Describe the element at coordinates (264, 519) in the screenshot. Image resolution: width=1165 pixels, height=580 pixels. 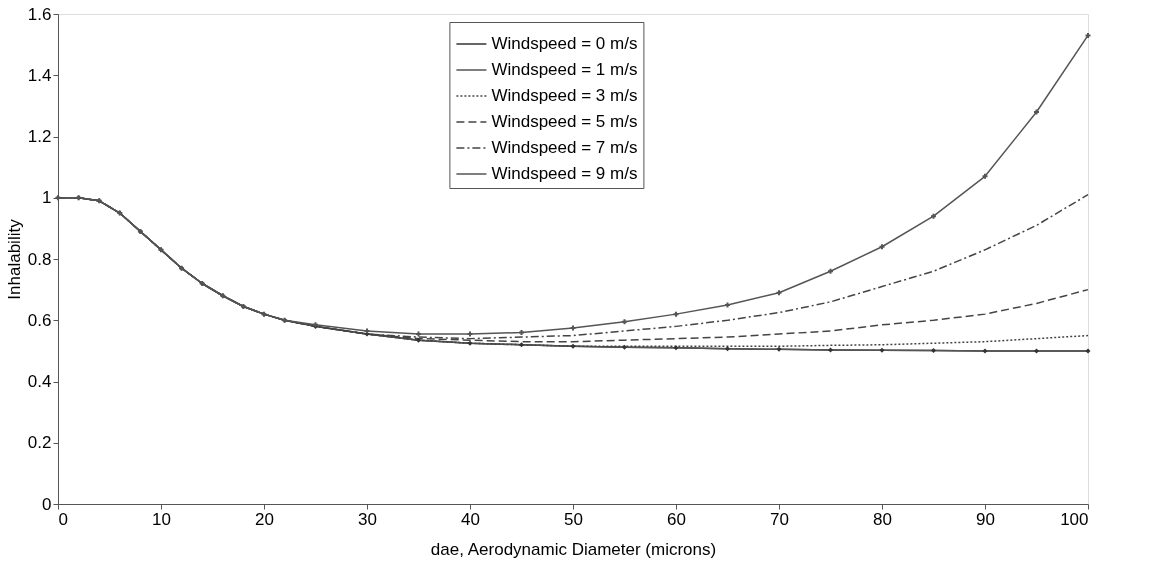
I see `x-tick-label: 20` at that location.